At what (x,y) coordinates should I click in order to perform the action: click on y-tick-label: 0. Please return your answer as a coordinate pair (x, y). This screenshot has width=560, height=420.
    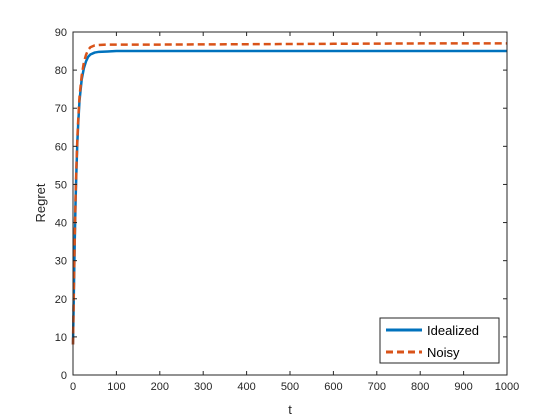
    Looking at the image, I should click on (64, 376).